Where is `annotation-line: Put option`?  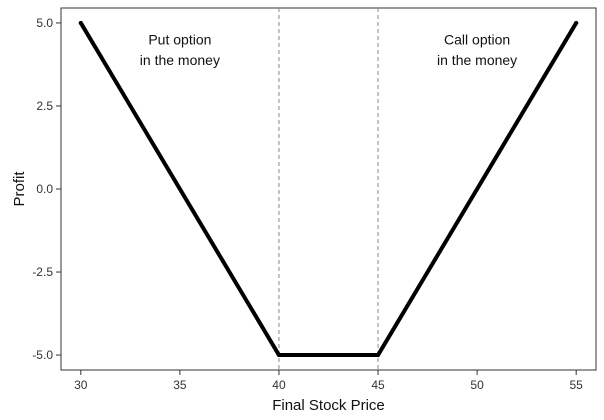 annotation-line: Put option is located at coordinates (179, 40).